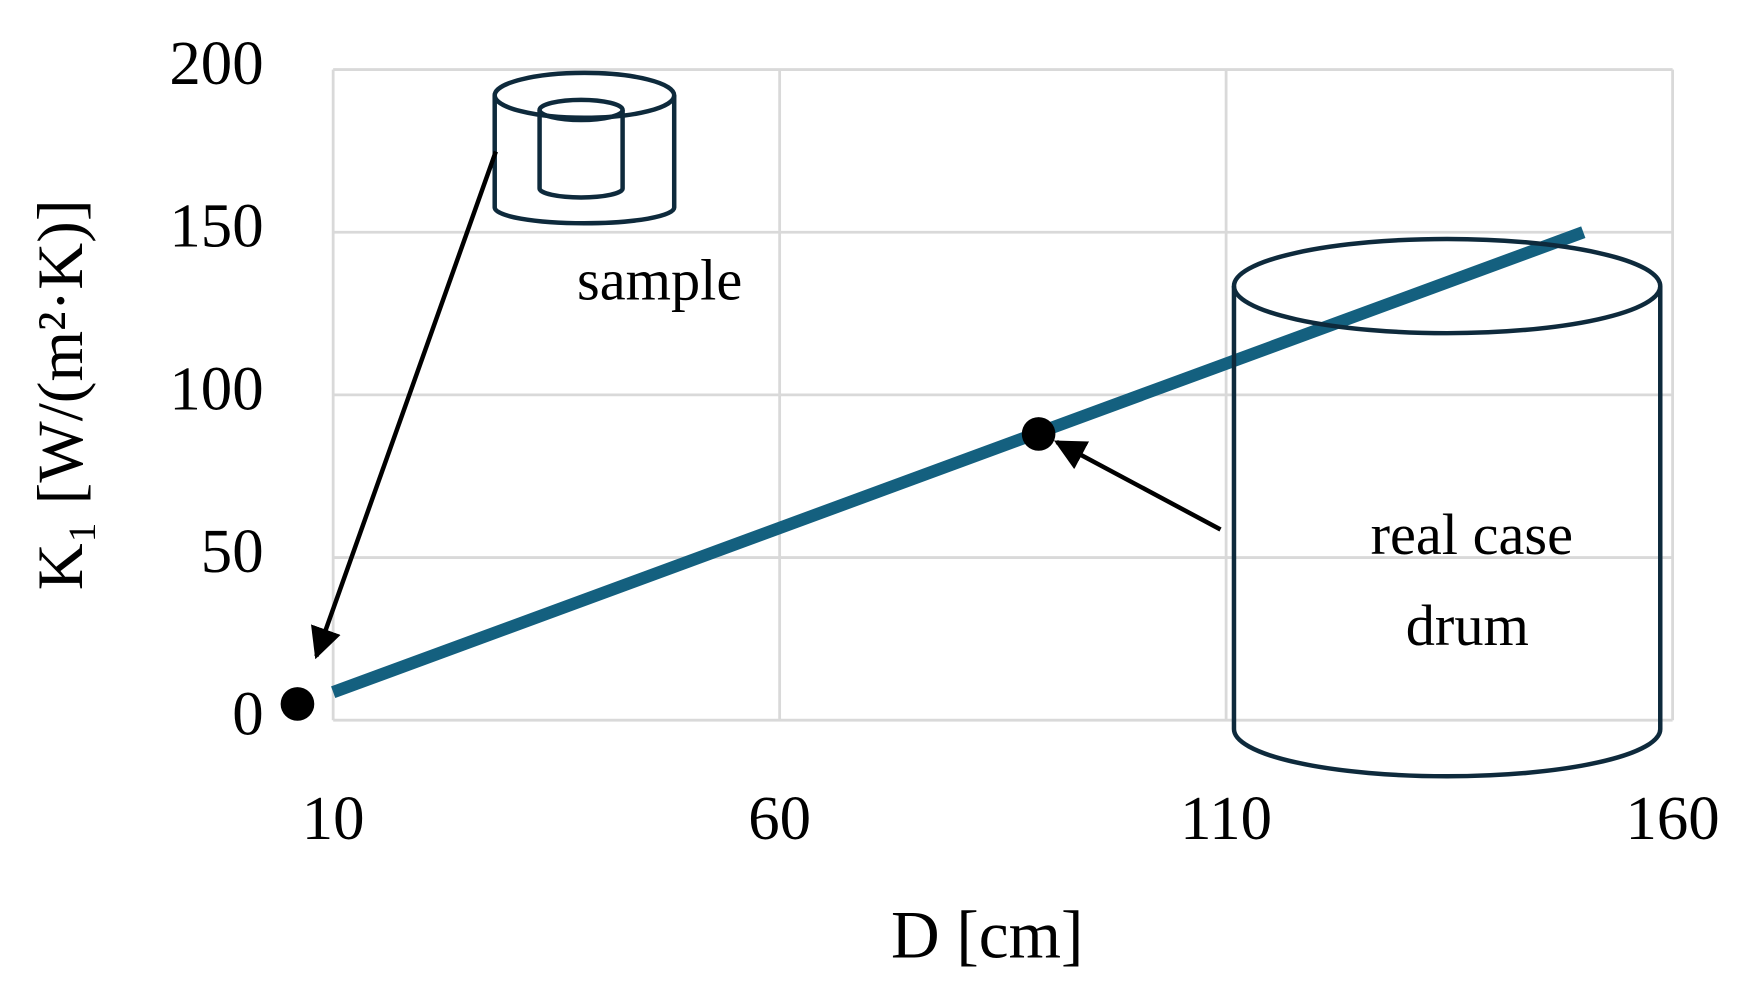  What do you see at coordinates (232, 551) in the screenshot?
I see `y-tick-label: 50` at bounding box center [232, 551].